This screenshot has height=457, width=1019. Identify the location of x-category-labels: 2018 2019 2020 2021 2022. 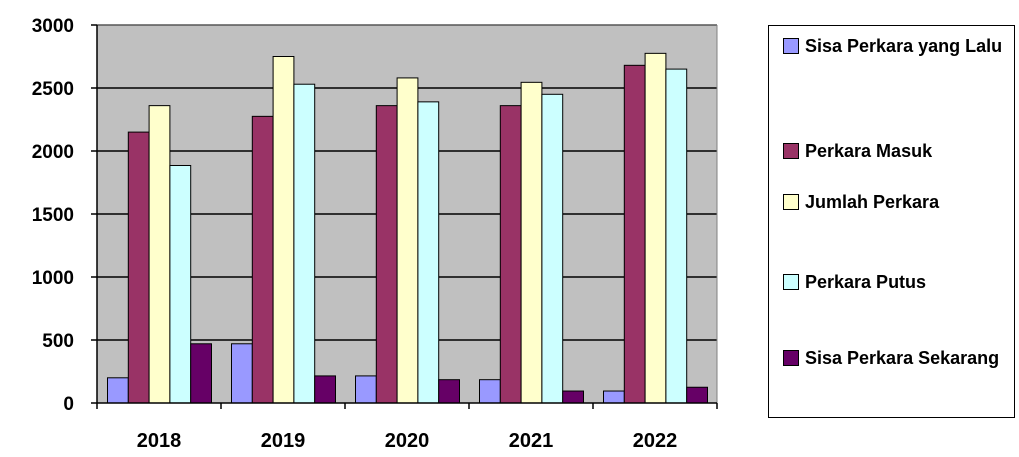
(407, 441).